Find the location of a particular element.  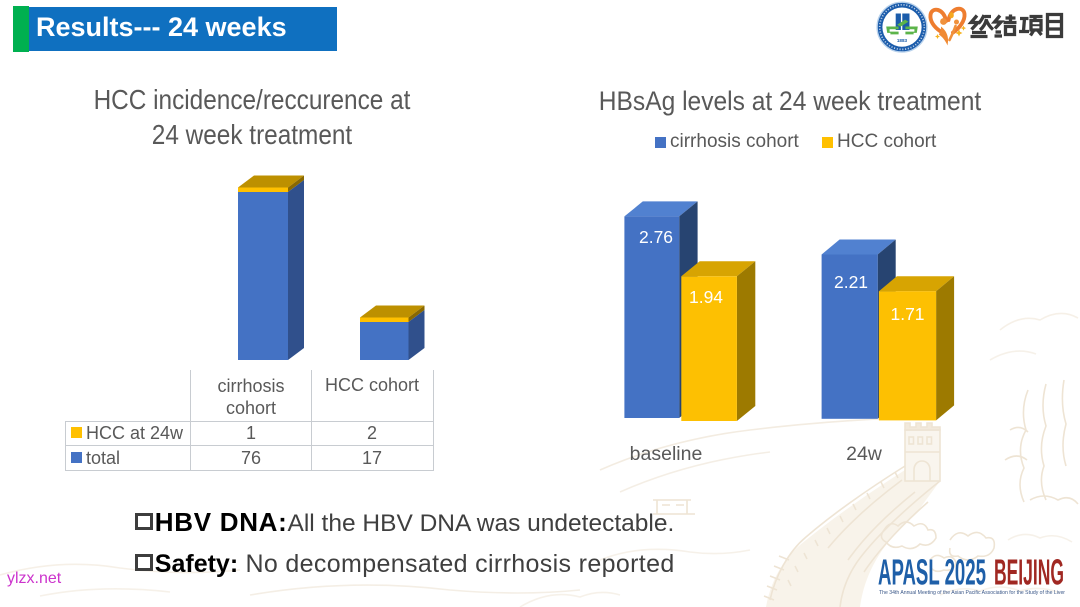

svg-text: 1.71 is located at coordinates (907, 314).